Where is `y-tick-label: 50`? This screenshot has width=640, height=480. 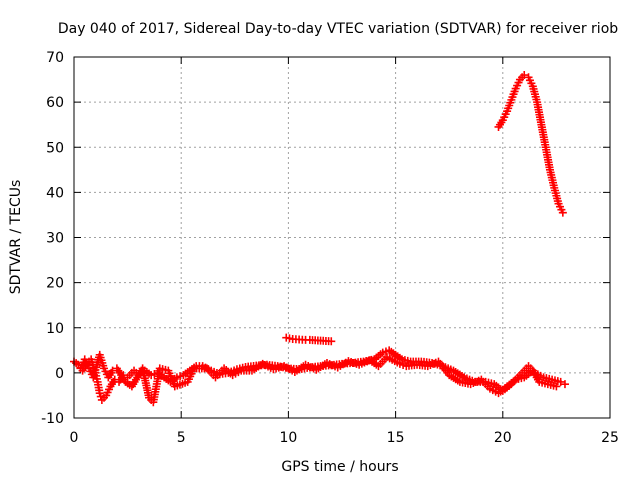
y-tick-label: 50 is located at coordinates (55, 148).